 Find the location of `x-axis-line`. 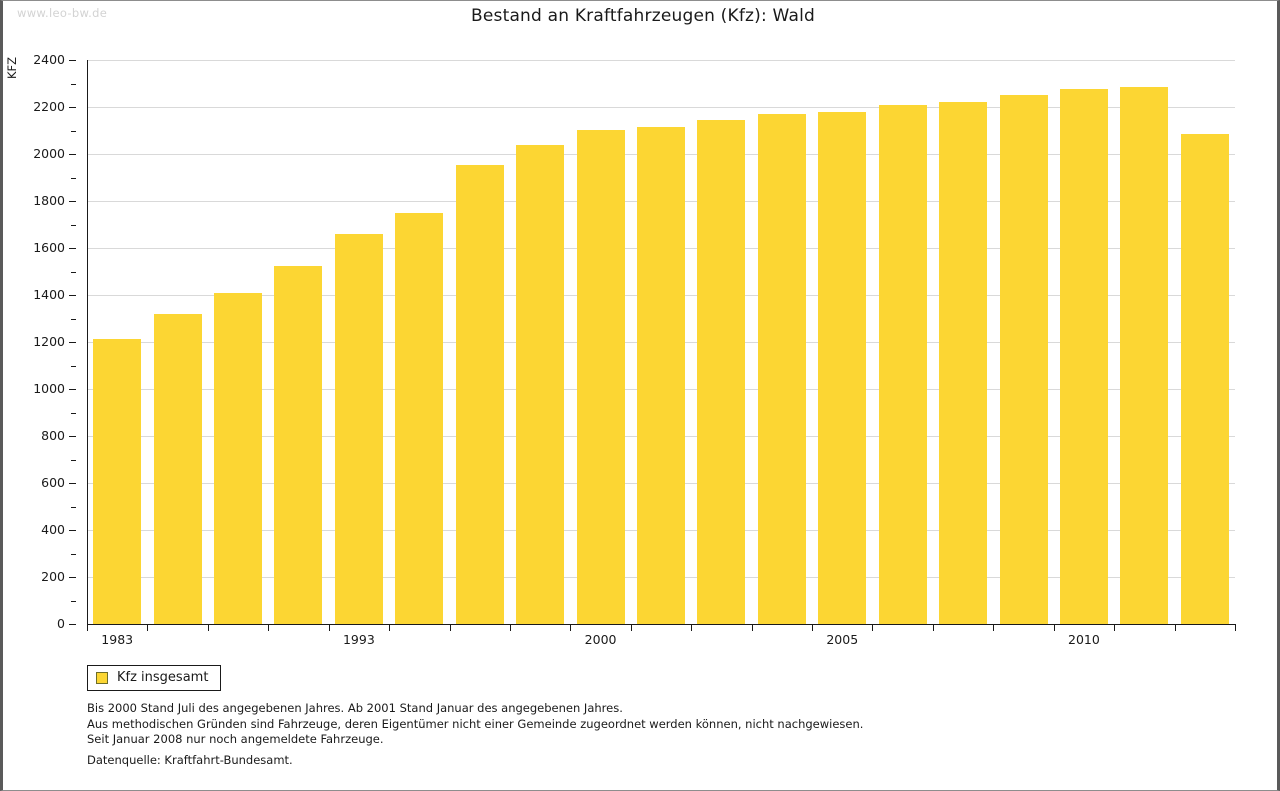

x-axis-line is located at coordinates (661, 624).